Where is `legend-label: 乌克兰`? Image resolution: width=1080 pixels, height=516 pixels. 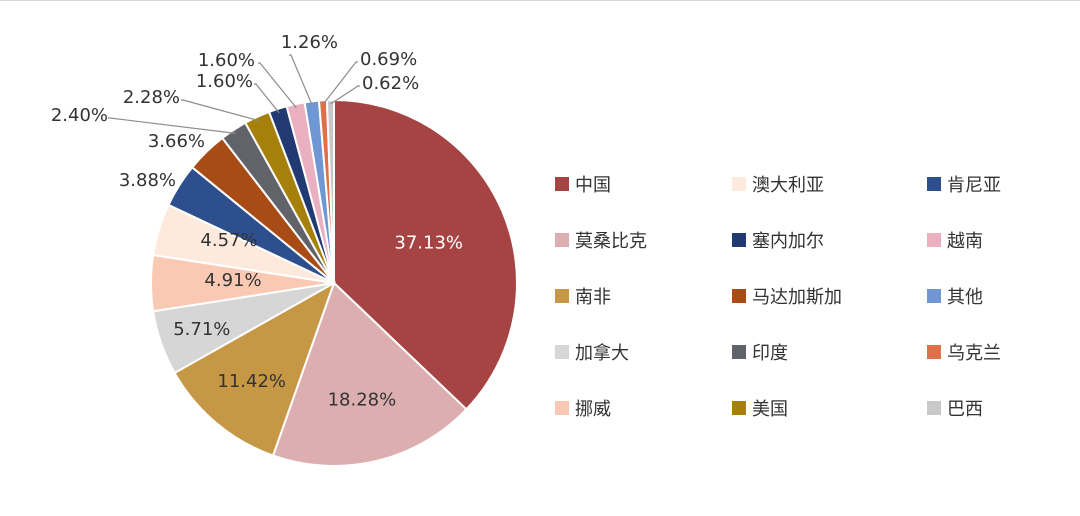 legend-label: 乌克兰 is located at coordinates (974, 353).